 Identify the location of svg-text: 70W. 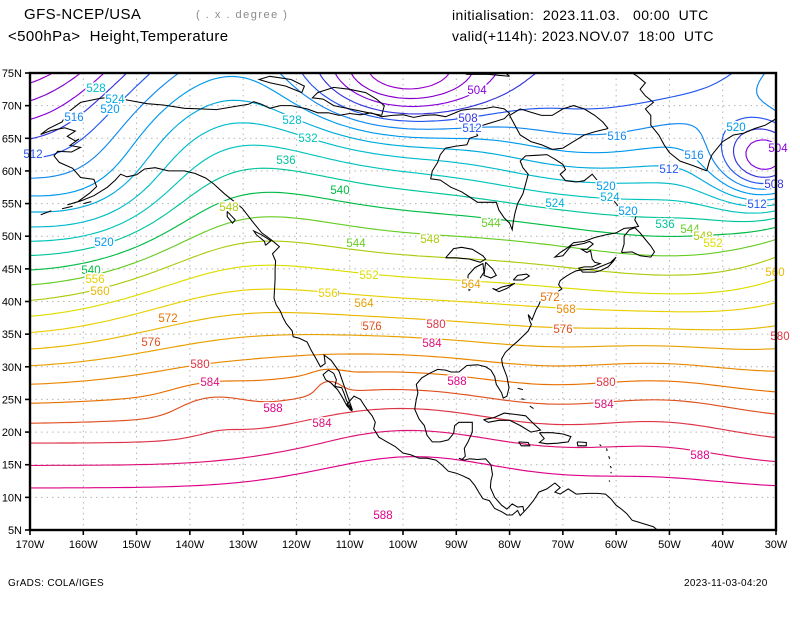
(563, 545).